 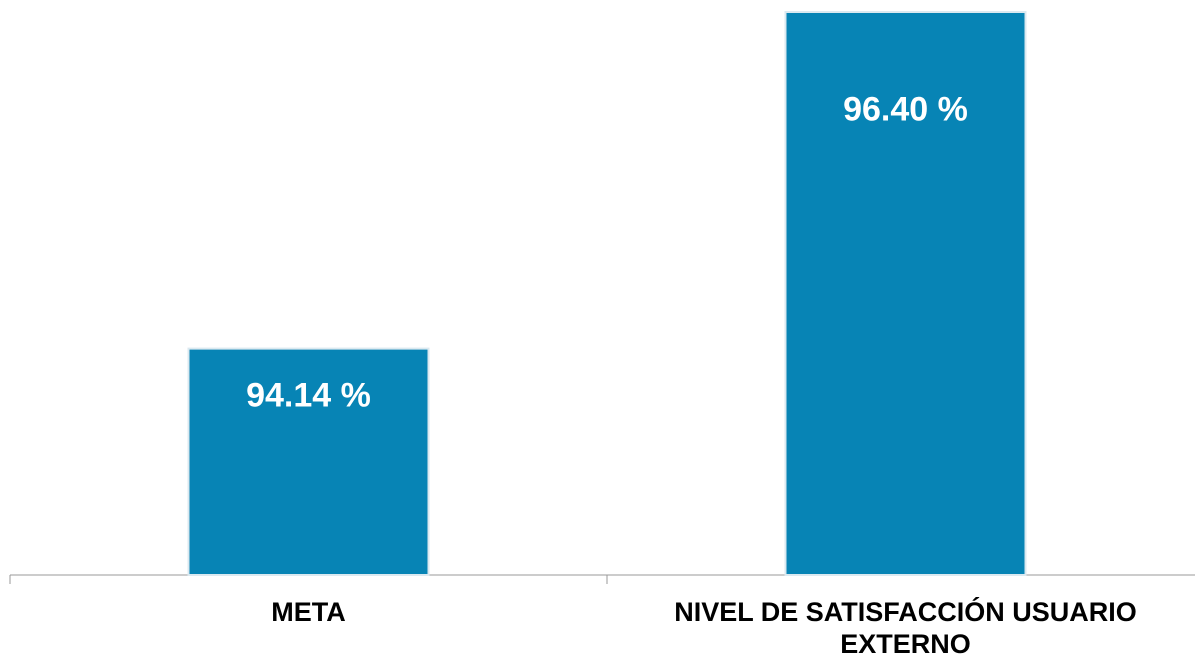 What do you see at coordinates (308, 612) in the screenshot?
I see `x-tick-label: META` at bounding box center [308, 612].